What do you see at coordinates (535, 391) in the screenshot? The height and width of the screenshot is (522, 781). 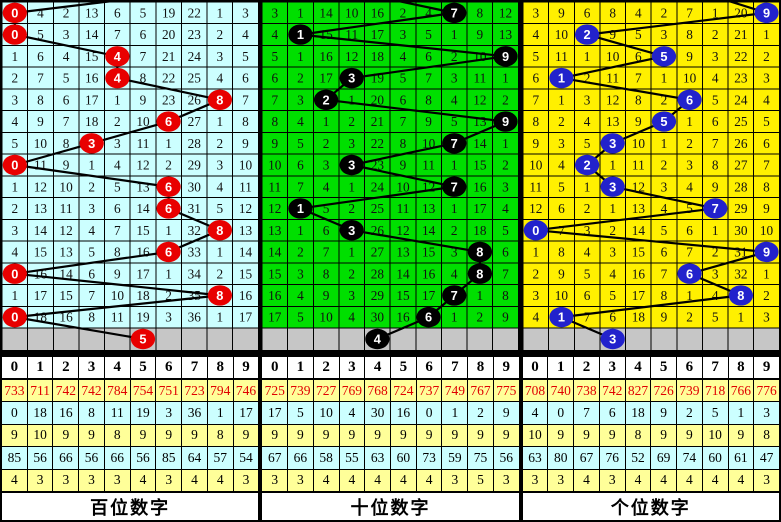 I see `stats-cell: 708` at bounding box center [535, 391].